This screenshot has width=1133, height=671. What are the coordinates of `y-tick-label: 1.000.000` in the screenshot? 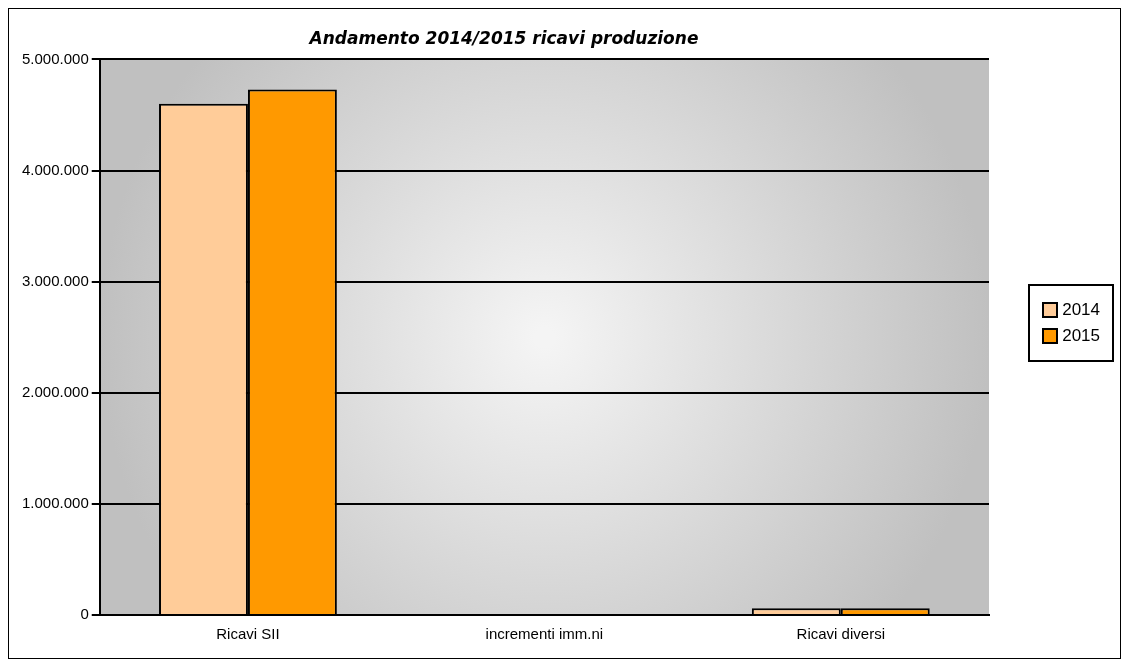 It's located at (55, 503).